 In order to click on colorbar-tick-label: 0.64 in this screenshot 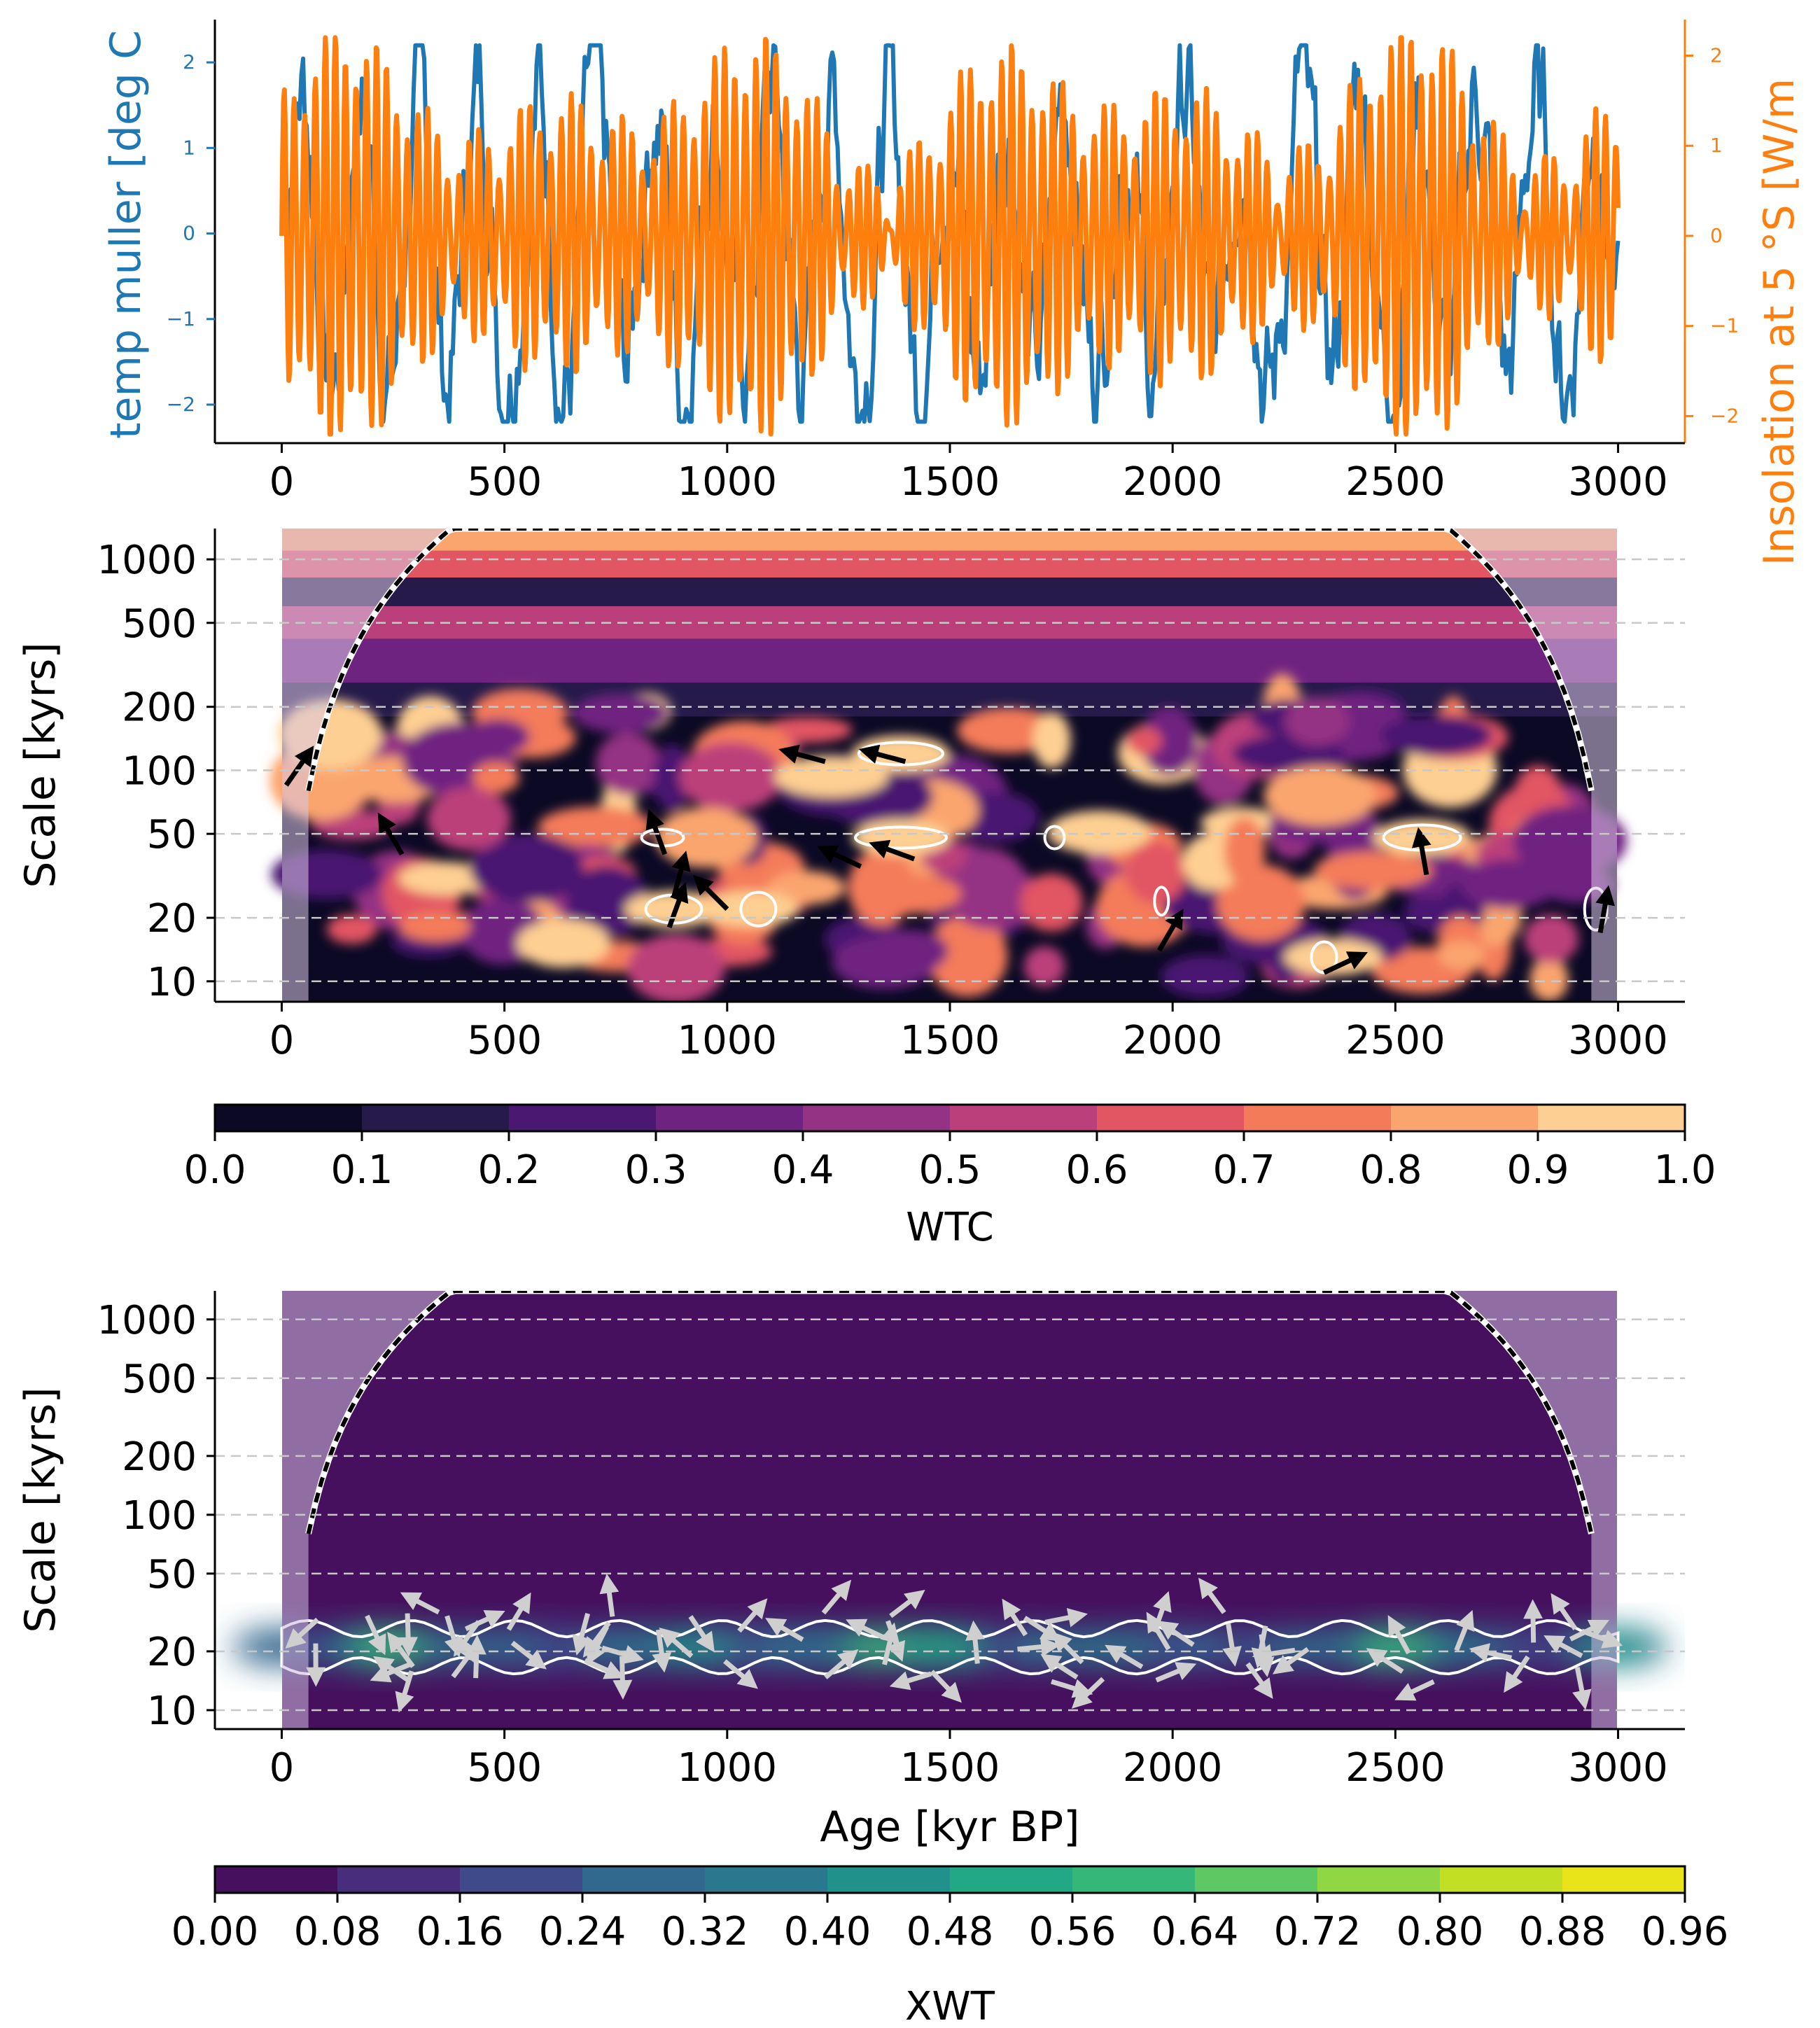, I will do `click(1195, 1931)`.